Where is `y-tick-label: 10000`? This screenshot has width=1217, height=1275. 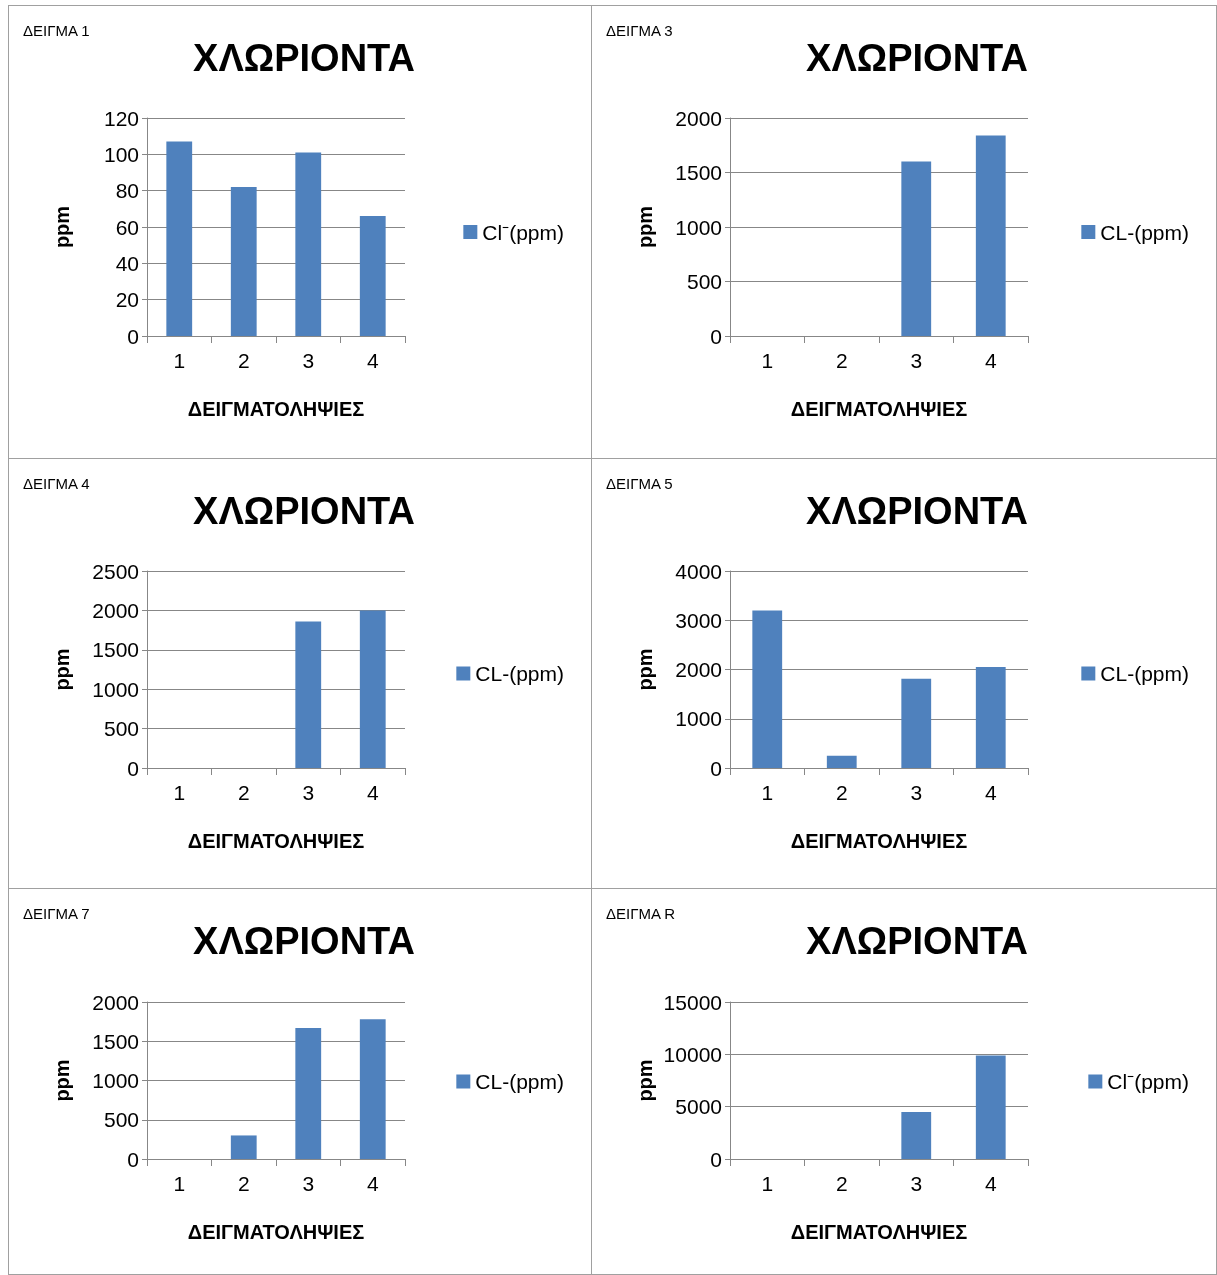
y-tick-label: 10000 is located at coordinates (692, 1054).